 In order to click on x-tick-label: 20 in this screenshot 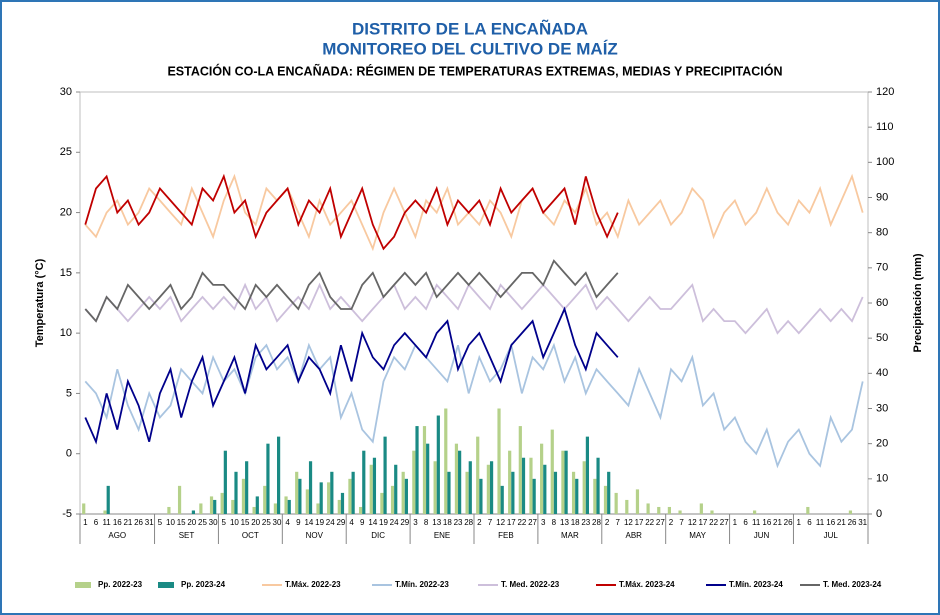, I will do `click(255, 522)`.